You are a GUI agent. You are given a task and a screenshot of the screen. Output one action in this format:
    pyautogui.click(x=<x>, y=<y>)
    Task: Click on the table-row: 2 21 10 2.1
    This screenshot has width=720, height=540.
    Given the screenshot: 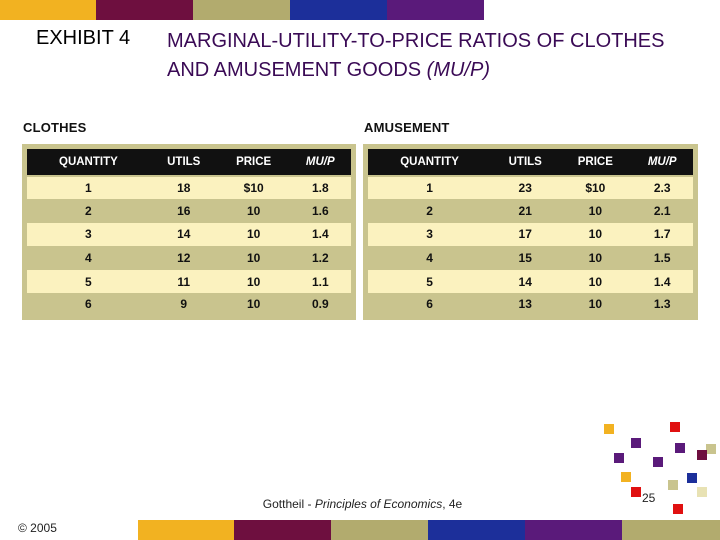 What is the action you would take?
    pyautogui.click(x=531, y=211)
    